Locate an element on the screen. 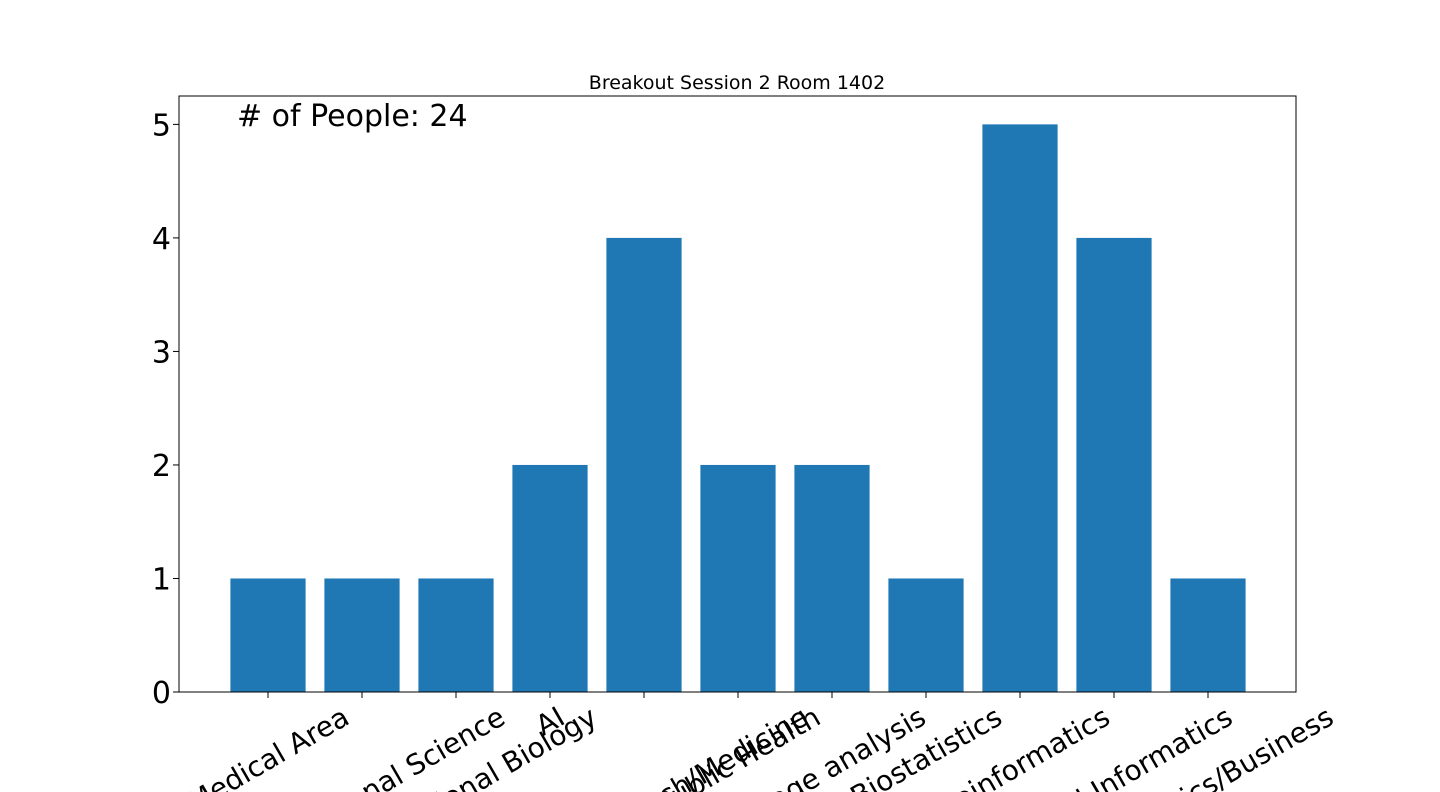  y-tick-label: 4 is located at coordinates (161, 239).